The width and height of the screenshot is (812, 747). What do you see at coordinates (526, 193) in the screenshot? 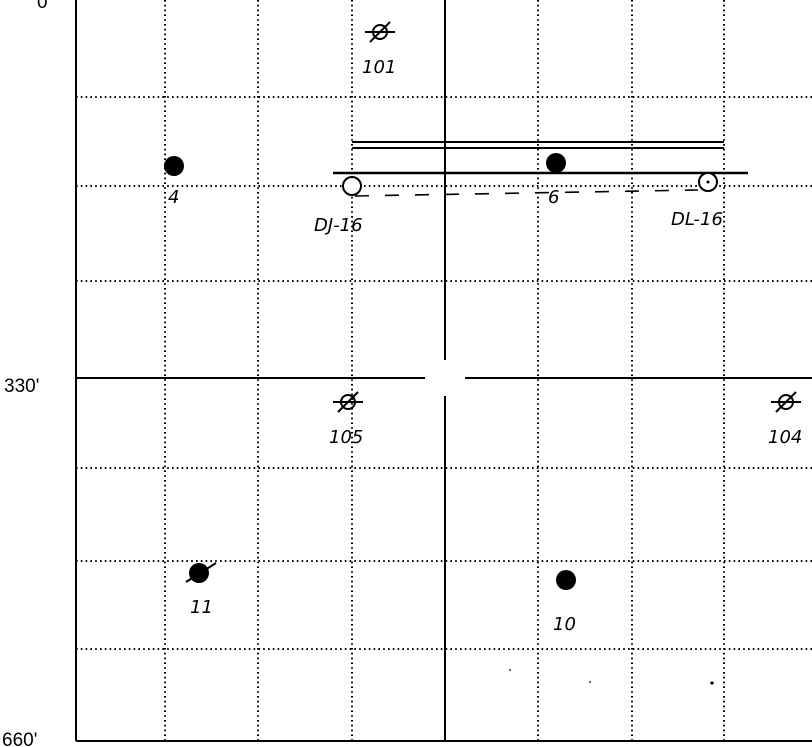
I see `proposed-directional-path` at bounding box center [526, 193].